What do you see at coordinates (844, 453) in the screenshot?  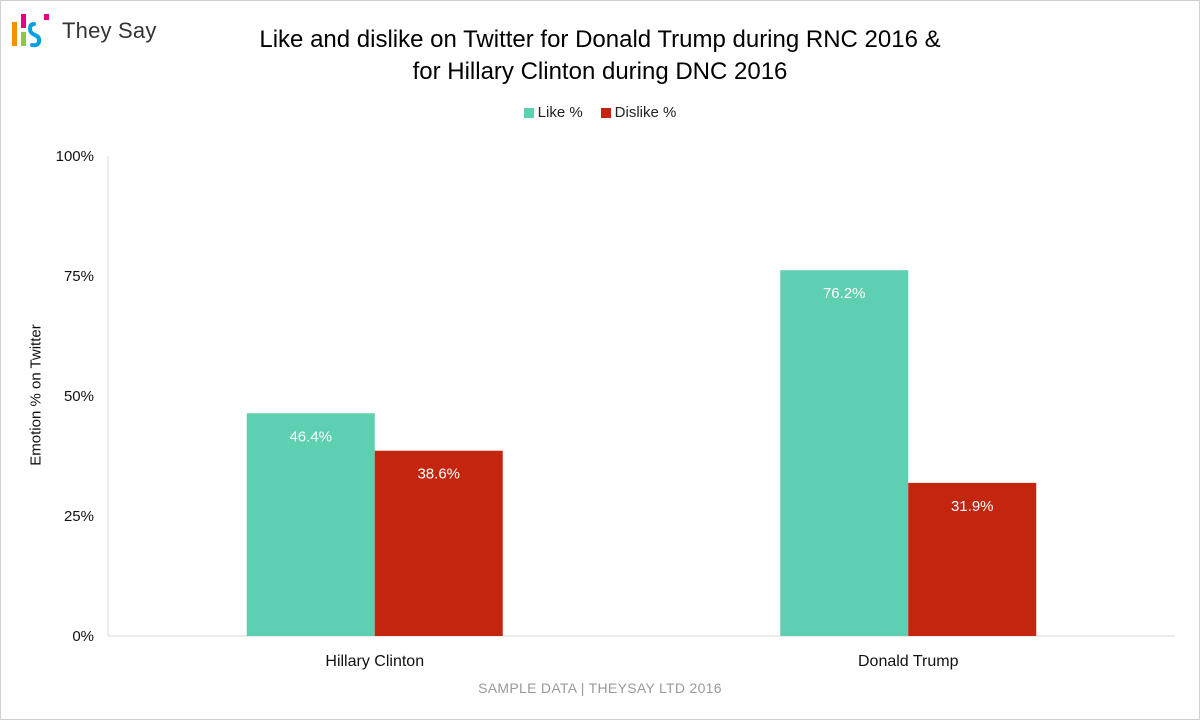 I see `bar-like-donald-trump` at bounding box center [844, 453].